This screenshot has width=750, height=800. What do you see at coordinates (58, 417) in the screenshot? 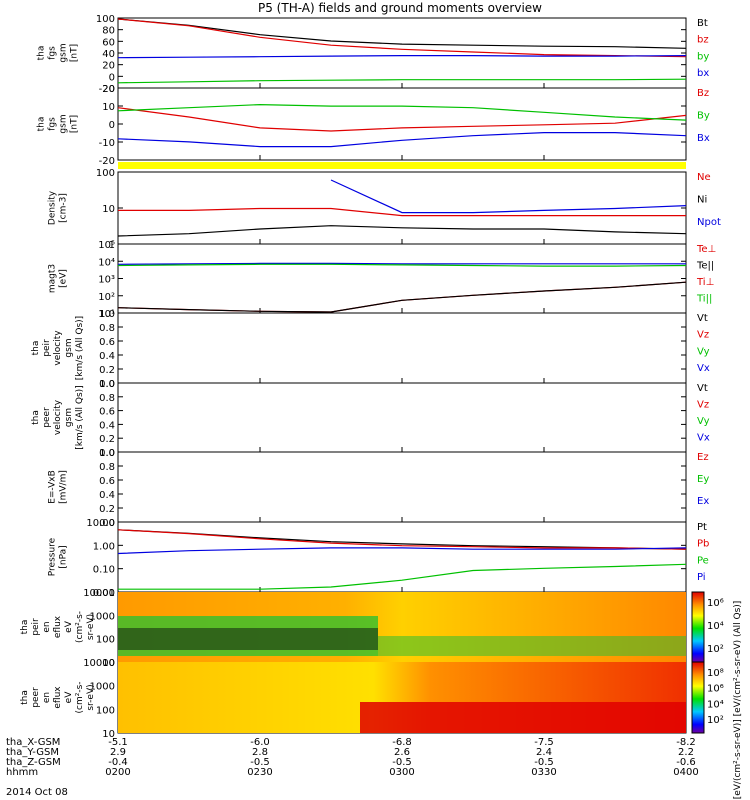
I see `y-axis-label-line: velocity` at bounding box center [58, 417].